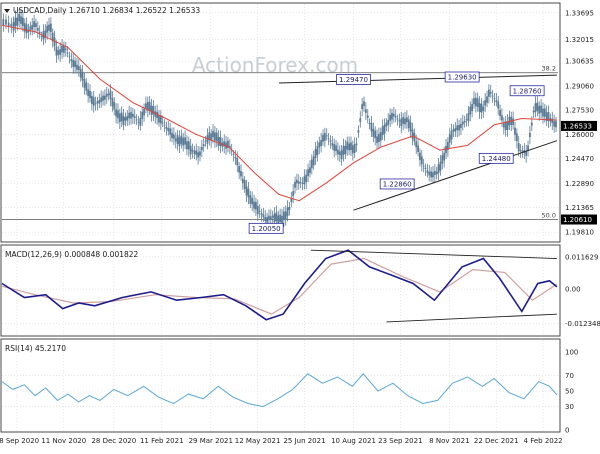 This screenshot has width=600, height=454. I want to click on price-y-tick-label: 1.24470, so click(579, 159).